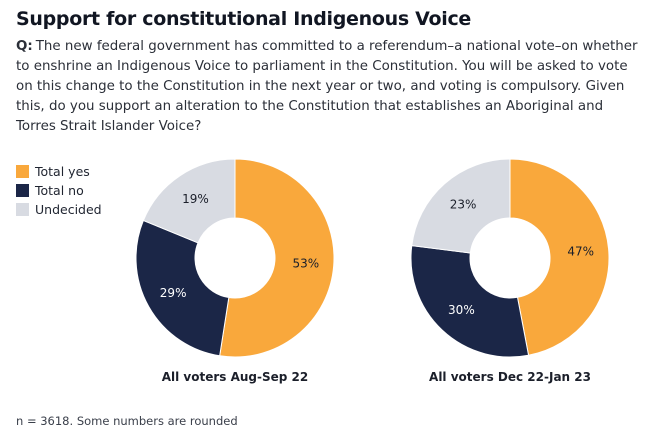  What do you see at coordinates (173, 293) in the screenshot?
I see `slice-label-total-no: 29%` at bounding box center [173, 293].